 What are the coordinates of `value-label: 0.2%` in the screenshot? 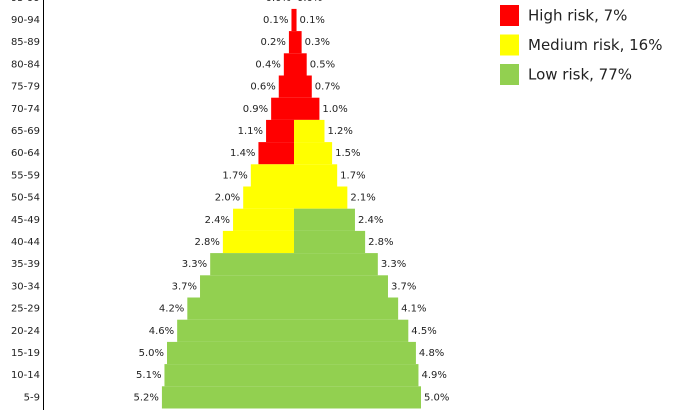 It's located at (273, 42).